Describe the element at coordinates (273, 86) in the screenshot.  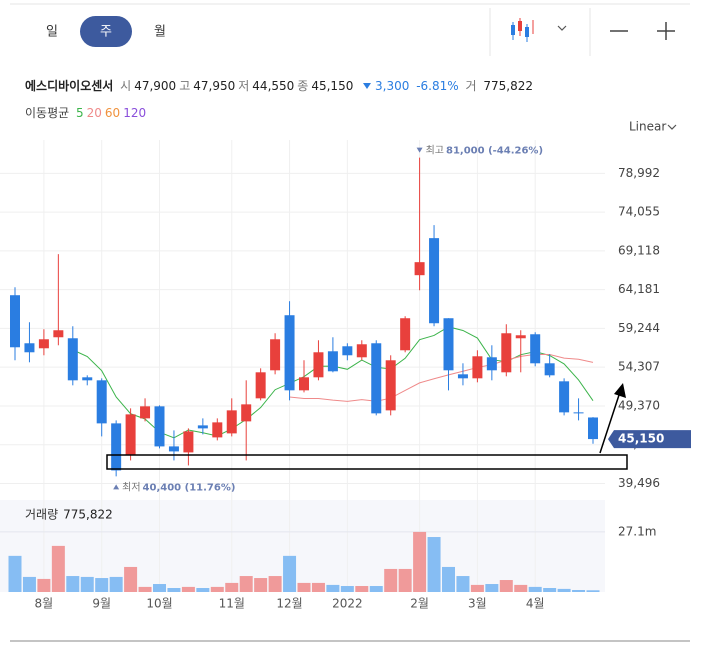
I see `quote-value: 44,550` at that location.